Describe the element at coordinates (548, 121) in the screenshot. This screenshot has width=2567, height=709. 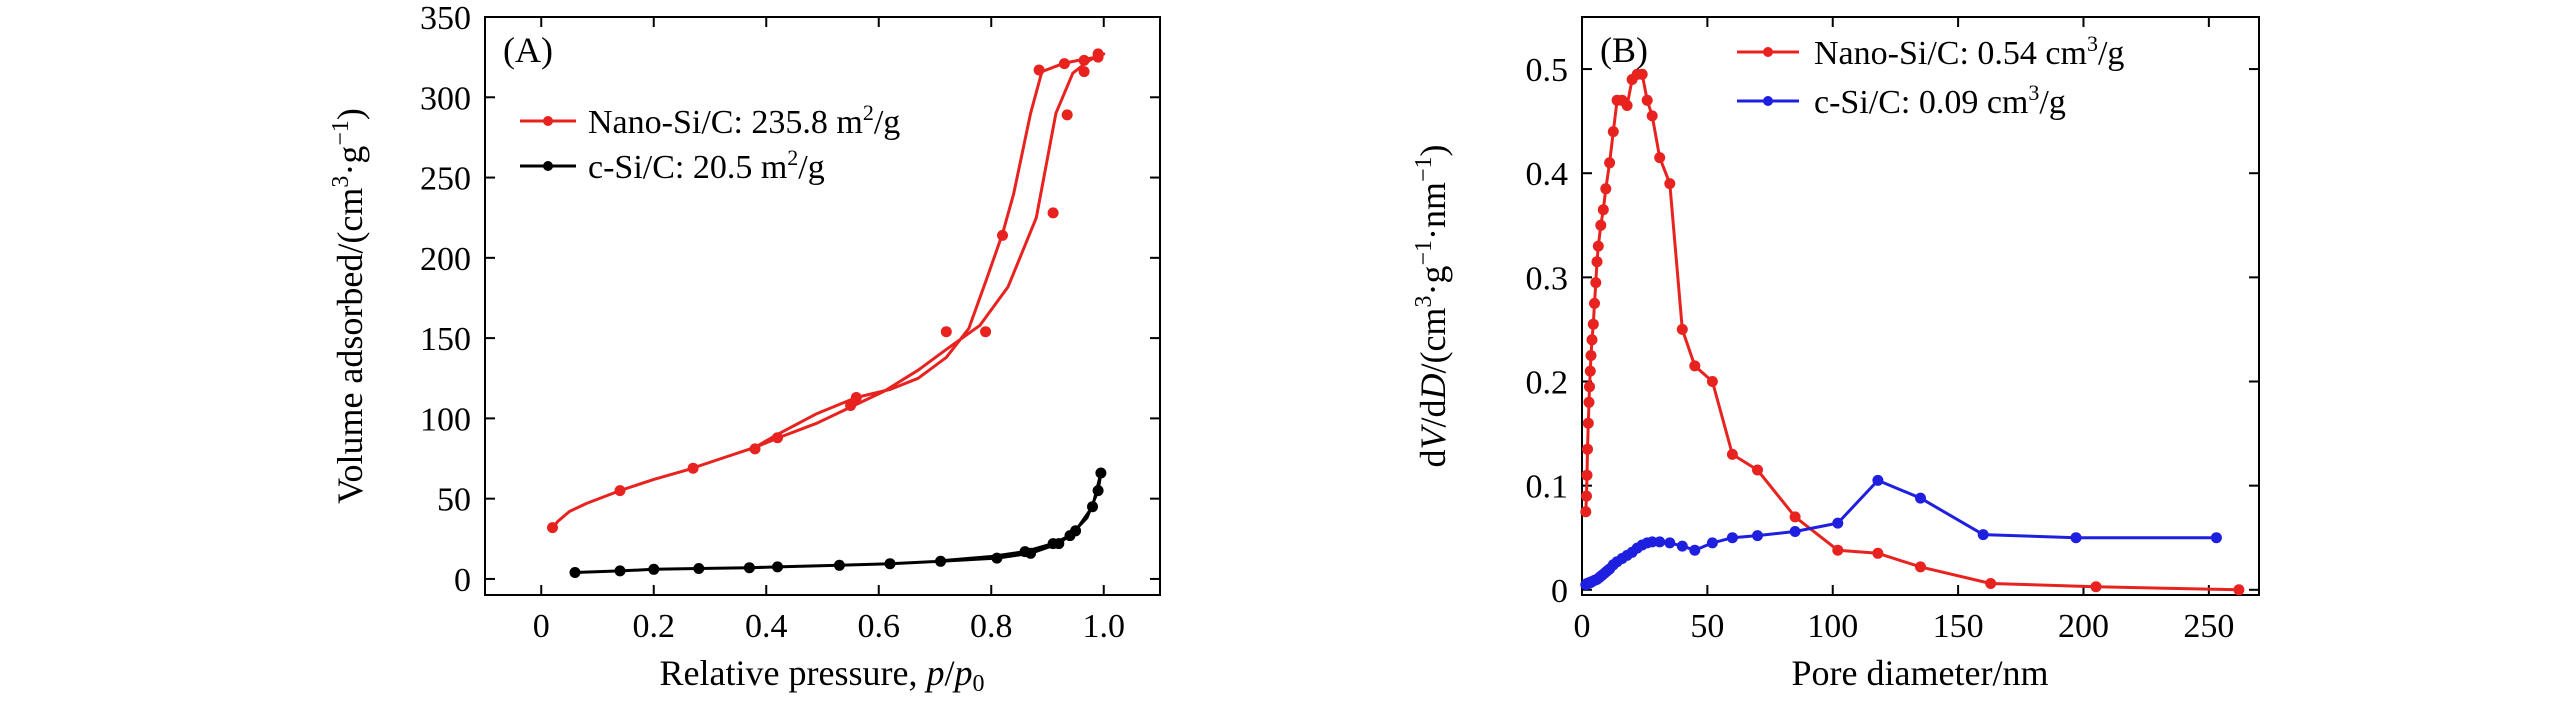
I see `legend-marker-nano-a` at that location.